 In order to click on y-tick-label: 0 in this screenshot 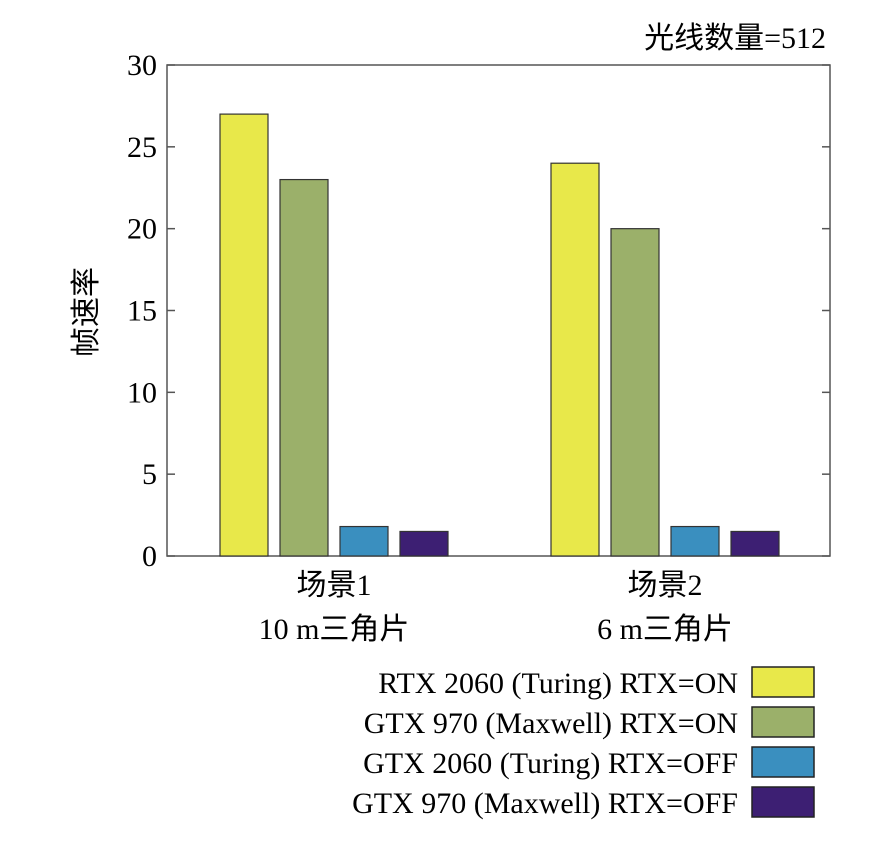, I will do `click(149, 556)`.